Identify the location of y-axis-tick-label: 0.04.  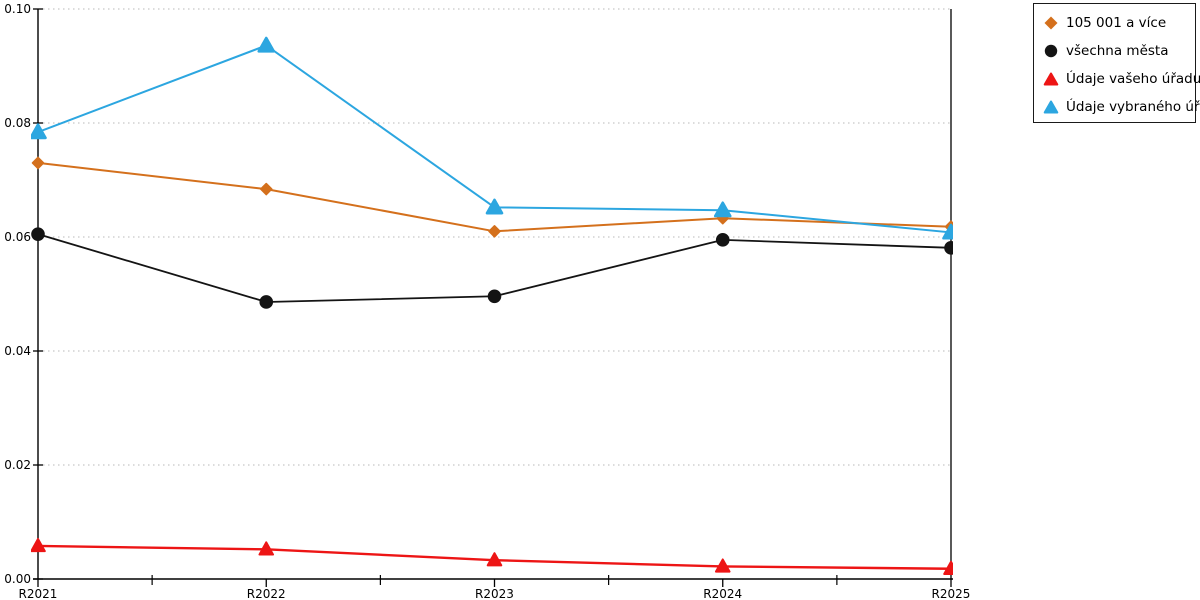
(17, 351).